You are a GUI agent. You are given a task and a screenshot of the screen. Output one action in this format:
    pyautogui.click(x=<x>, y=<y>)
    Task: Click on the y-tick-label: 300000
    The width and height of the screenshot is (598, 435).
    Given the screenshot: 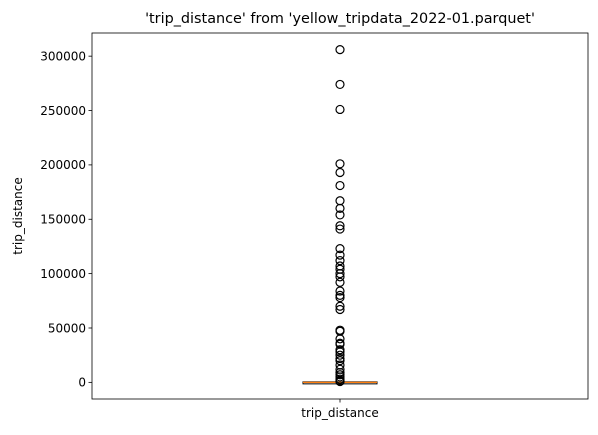 What is the action you would take?
    pyautogui.click(x=63, y=56)
    